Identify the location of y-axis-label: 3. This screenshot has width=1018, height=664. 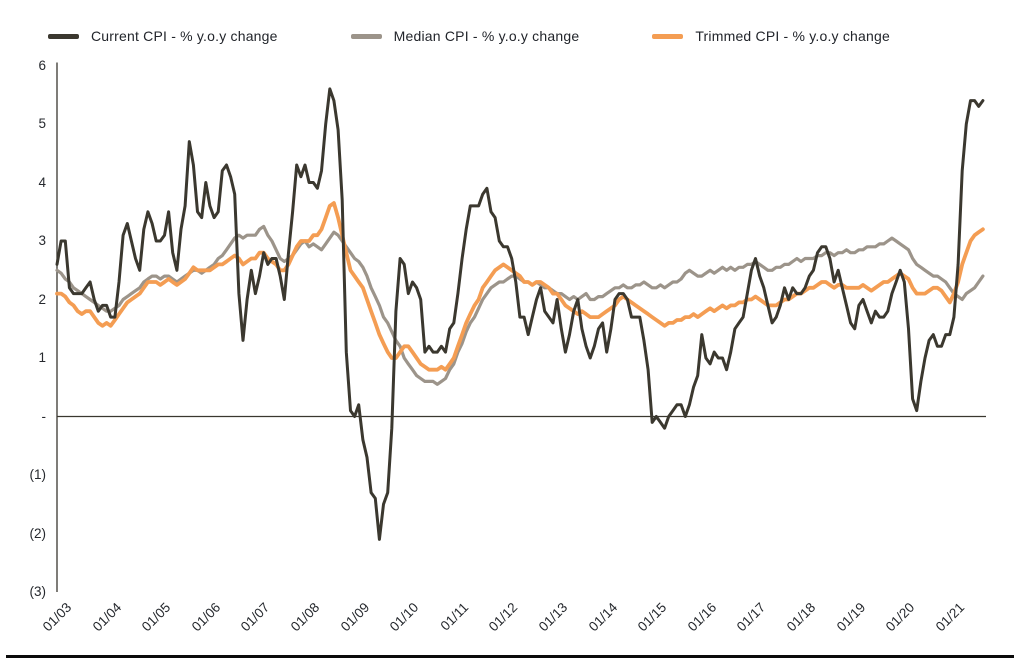
(42, 240).